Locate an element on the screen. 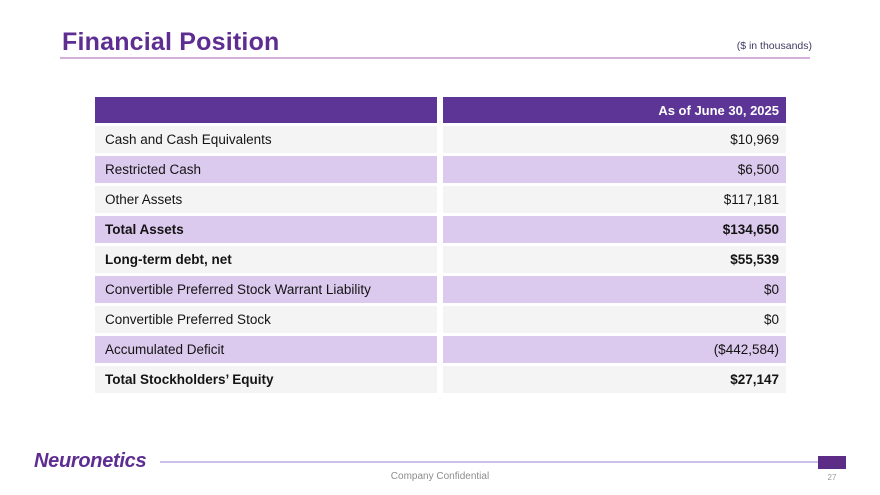  row-value: $6,500 is located at coordinates (614, 169).